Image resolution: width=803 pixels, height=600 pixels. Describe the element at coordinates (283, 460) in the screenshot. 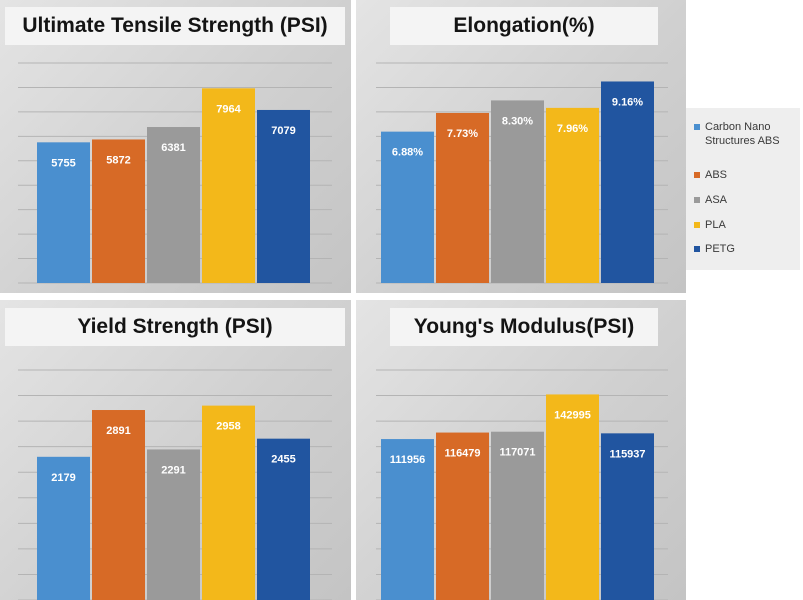

I see `data-label: 2455` at that location.